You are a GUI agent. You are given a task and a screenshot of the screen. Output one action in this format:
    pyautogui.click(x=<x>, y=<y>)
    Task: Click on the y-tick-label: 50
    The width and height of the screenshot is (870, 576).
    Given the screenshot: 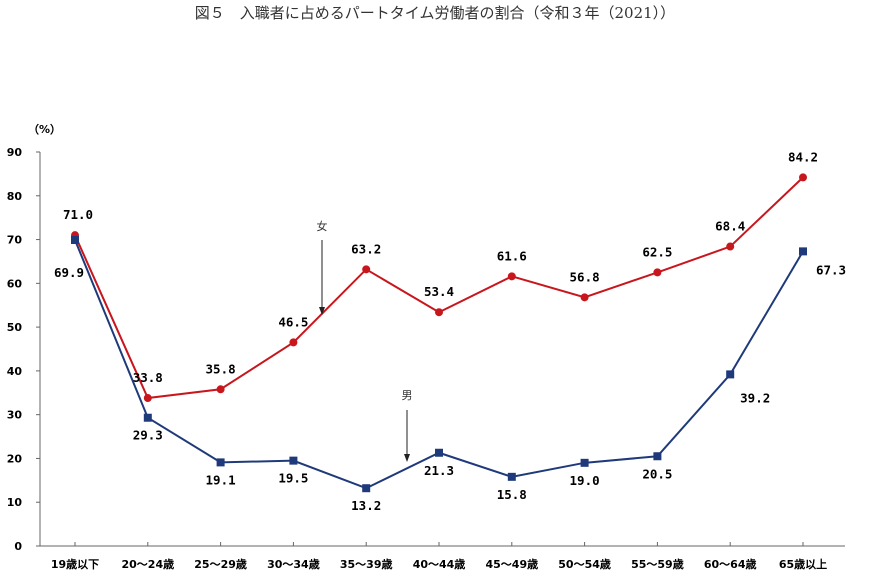 What is the action you would take?
    pyautogui.click(x=15, y=327)
    